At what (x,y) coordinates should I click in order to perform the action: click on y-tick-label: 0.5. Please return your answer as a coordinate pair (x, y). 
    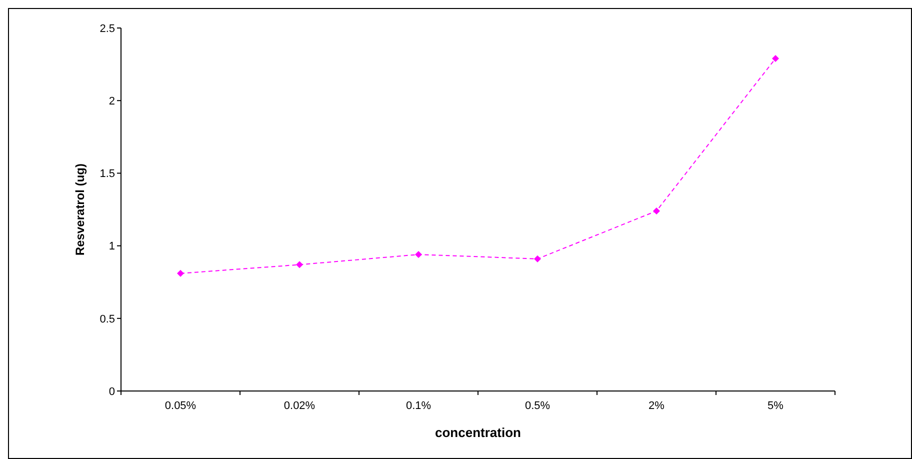
    Looking at the image, I should click on (107, 319).